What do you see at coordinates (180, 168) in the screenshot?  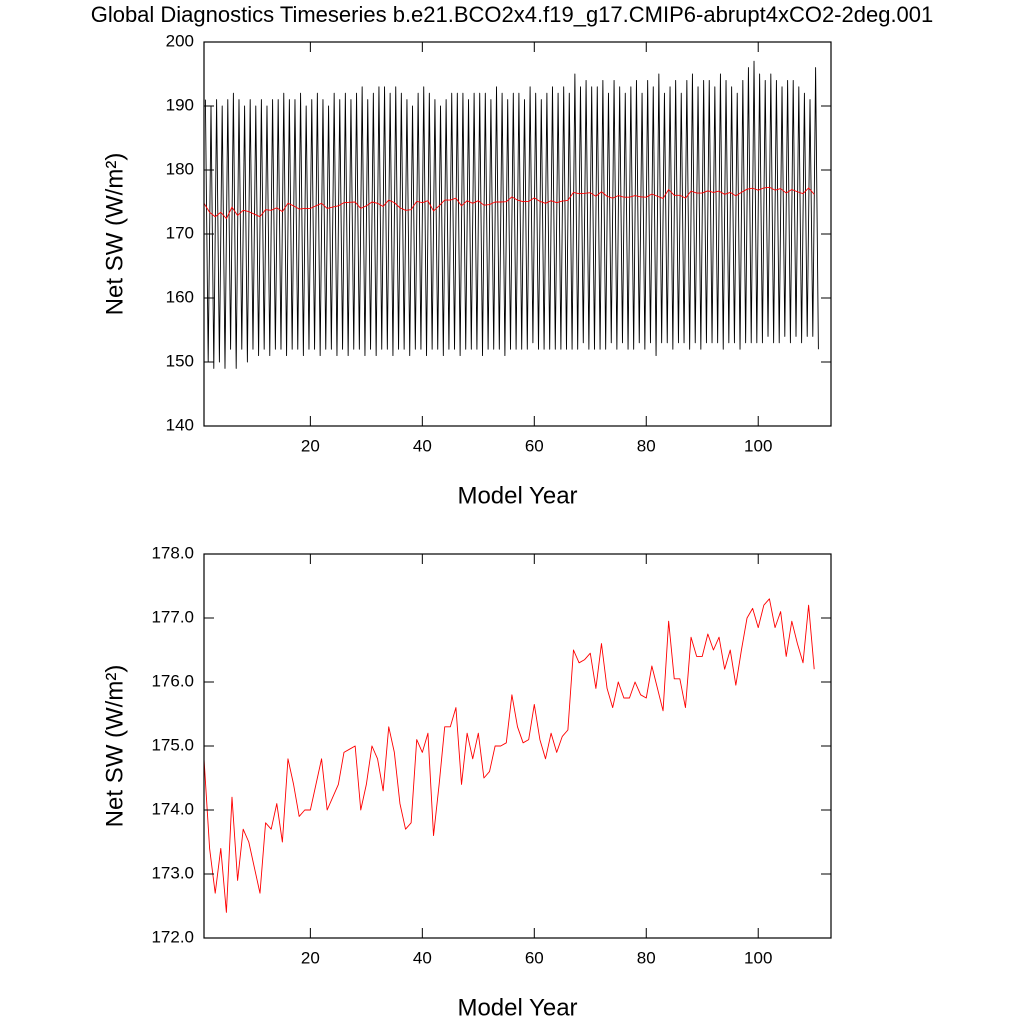 I see `y-tick-label: 180` at bounding box center [180, 168].